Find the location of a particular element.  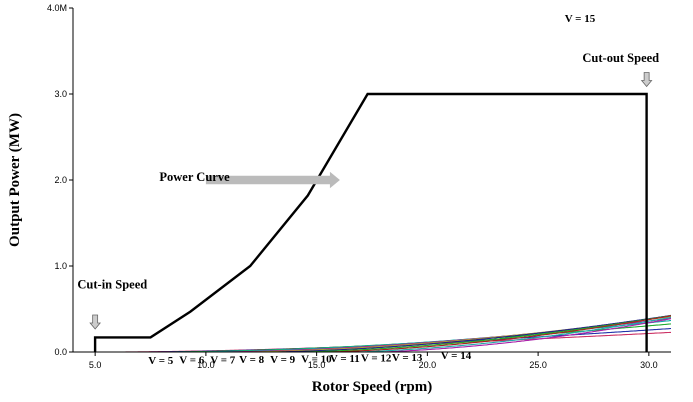

label-v-15: V = 15 is located at coordinates (580, 19).